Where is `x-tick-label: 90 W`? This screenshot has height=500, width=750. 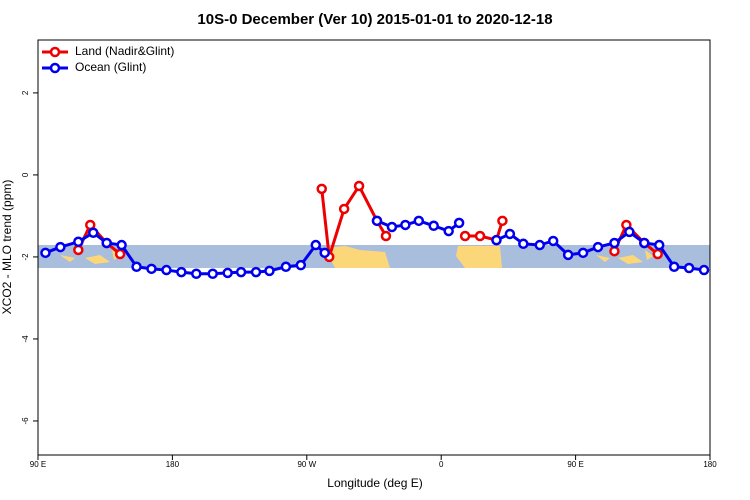 x-tick-label: 90 W is located at coordinates (306, 464).